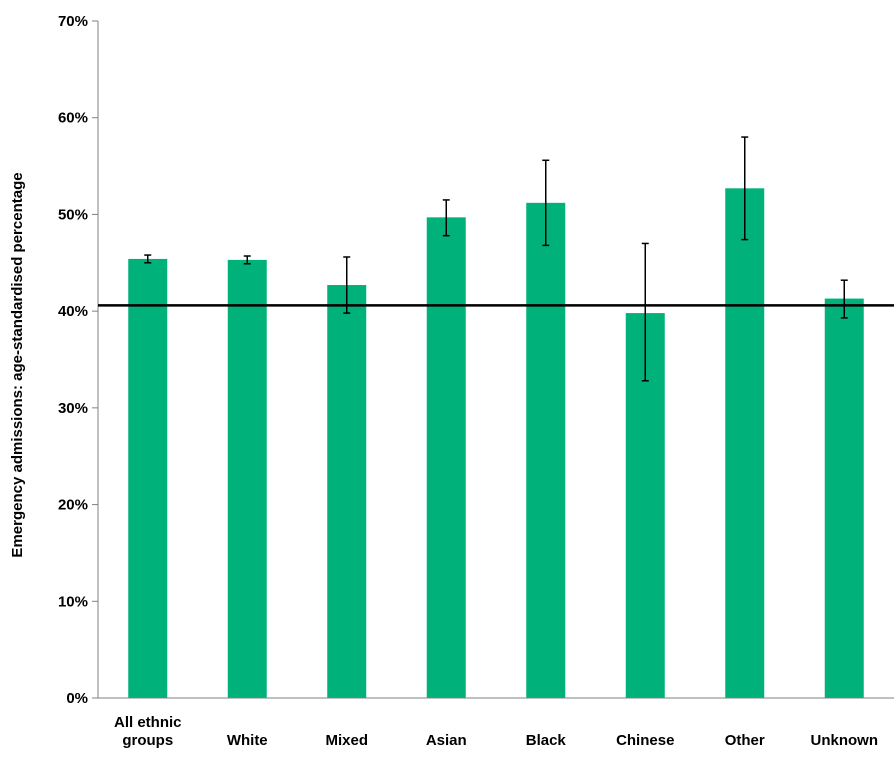 This screenshot has height=760, width=894. I want to click on x-tick-label-line: Mixed, so click(346, 740).